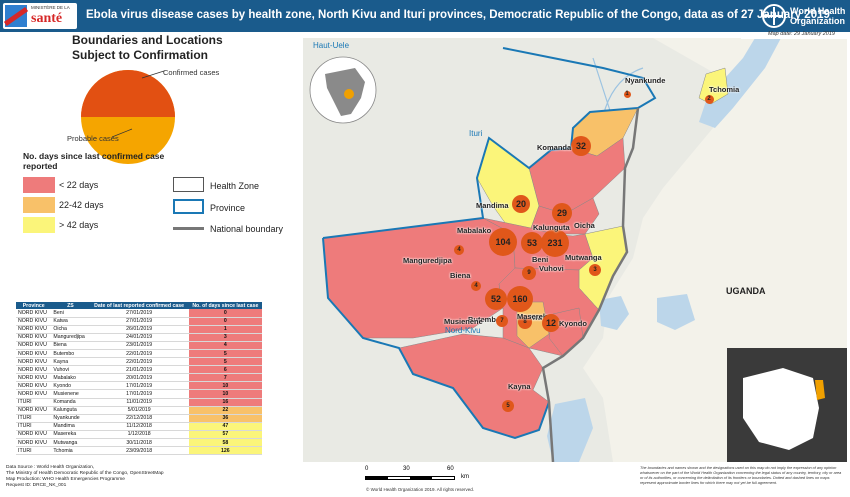  Describe the element at coordinates (746, 291) in the screenshot. I see `country-label-uganda: UGANDA` at that location.